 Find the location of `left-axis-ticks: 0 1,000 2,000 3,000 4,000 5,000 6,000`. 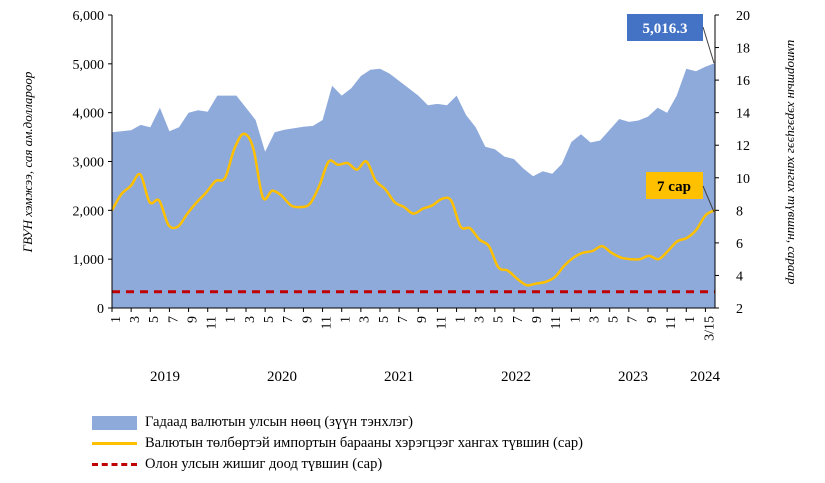

left-axis-ticks: 0 1,000 2,000 3,000 4,000 5,000 6,000 is located at coordinates (92, 163).